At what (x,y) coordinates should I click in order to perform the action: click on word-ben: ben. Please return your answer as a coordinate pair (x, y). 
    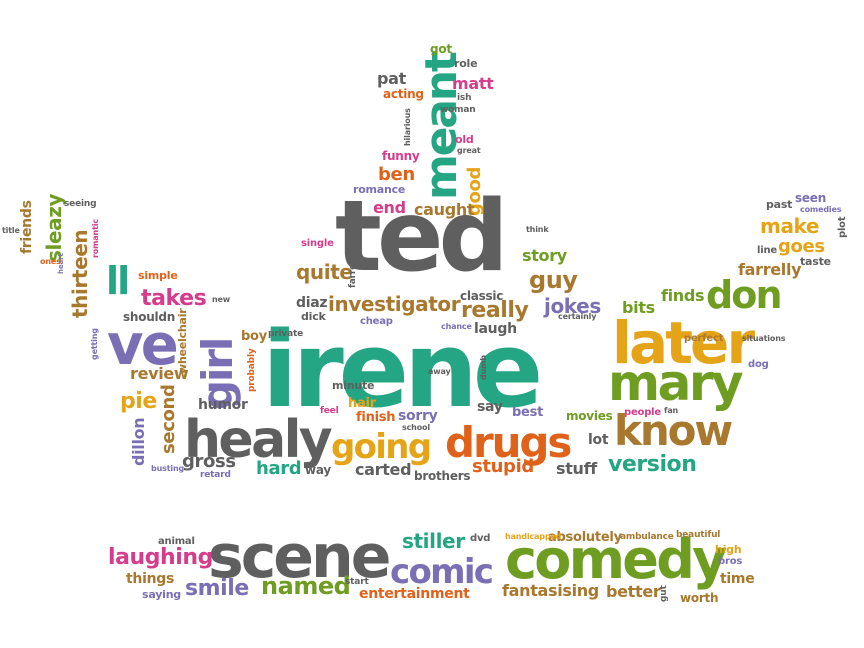
    Looking at the image, I should click on (396, 174).